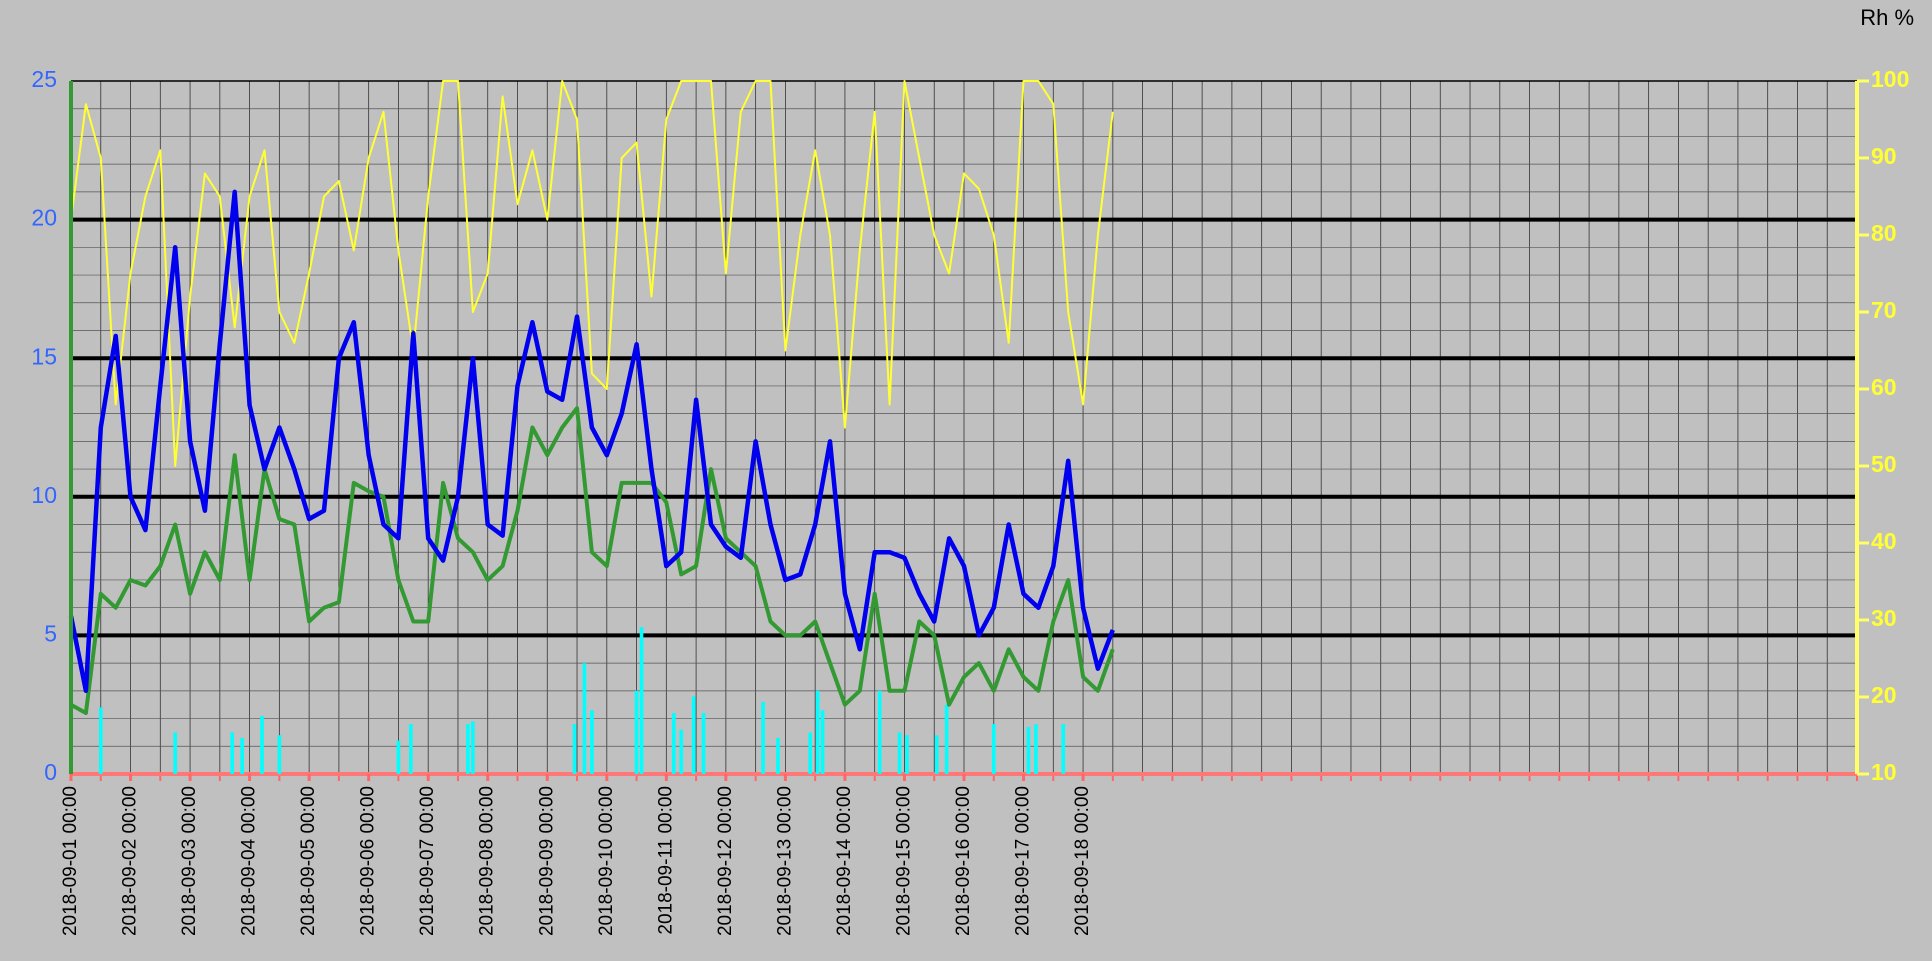 This screenshot has width=1932, height=961. Describe the element at coordinates (784, 861) in the screenshot. I see `x-tick-label: 2018-09-13 00:00` at that location.